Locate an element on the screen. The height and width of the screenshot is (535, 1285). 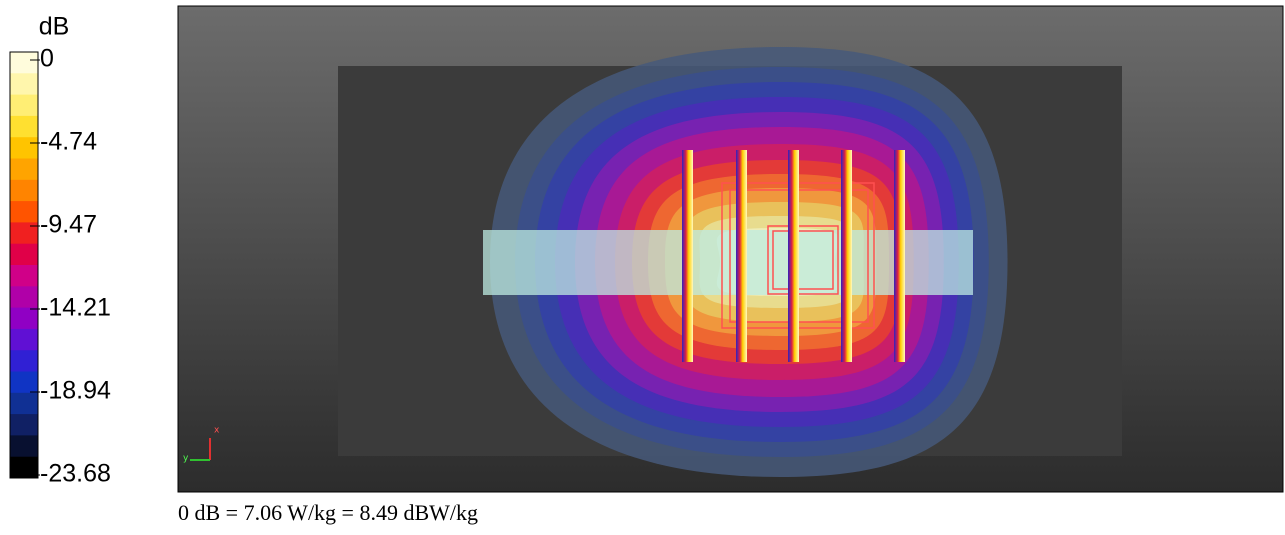
colorbar-label: -18.94 is located at coordinates (75, 391).